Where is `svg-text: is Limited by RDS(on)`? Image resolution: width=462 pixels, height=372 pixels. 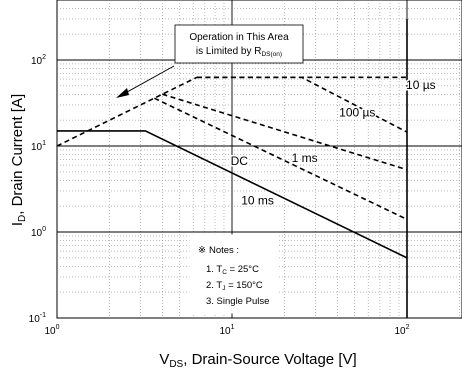
svg-text: is Limited by RDS(on) is located at coordinates (239, 52).